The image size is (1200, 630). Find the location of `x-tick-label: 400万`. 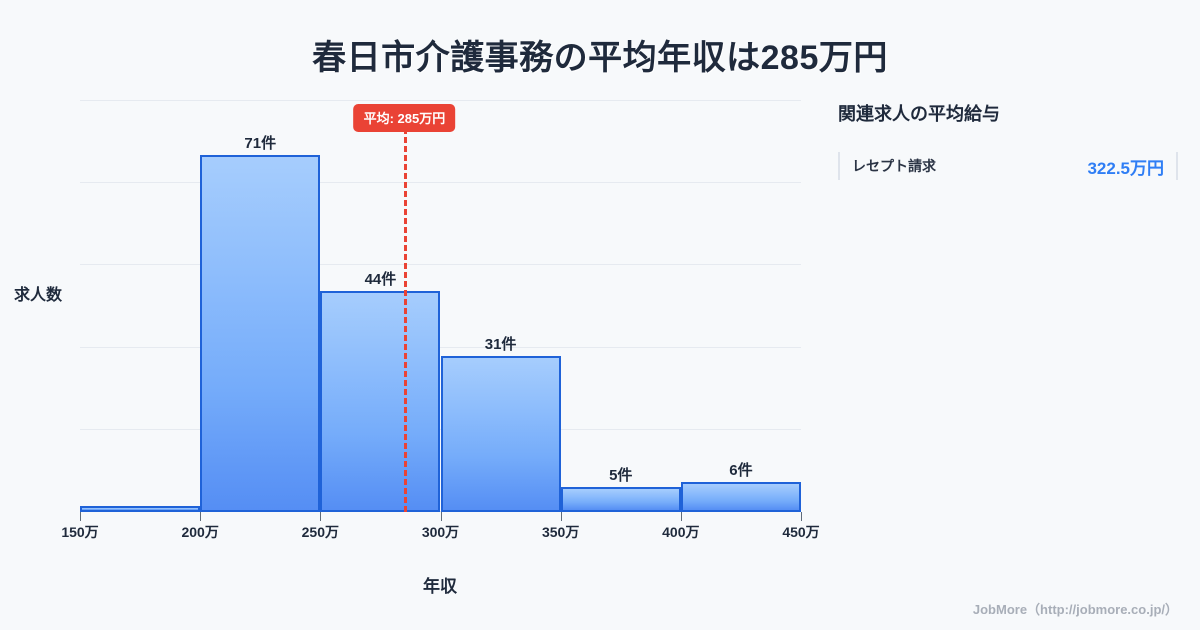

x-tick-label: 400万 is located at coordinates (681, 532).